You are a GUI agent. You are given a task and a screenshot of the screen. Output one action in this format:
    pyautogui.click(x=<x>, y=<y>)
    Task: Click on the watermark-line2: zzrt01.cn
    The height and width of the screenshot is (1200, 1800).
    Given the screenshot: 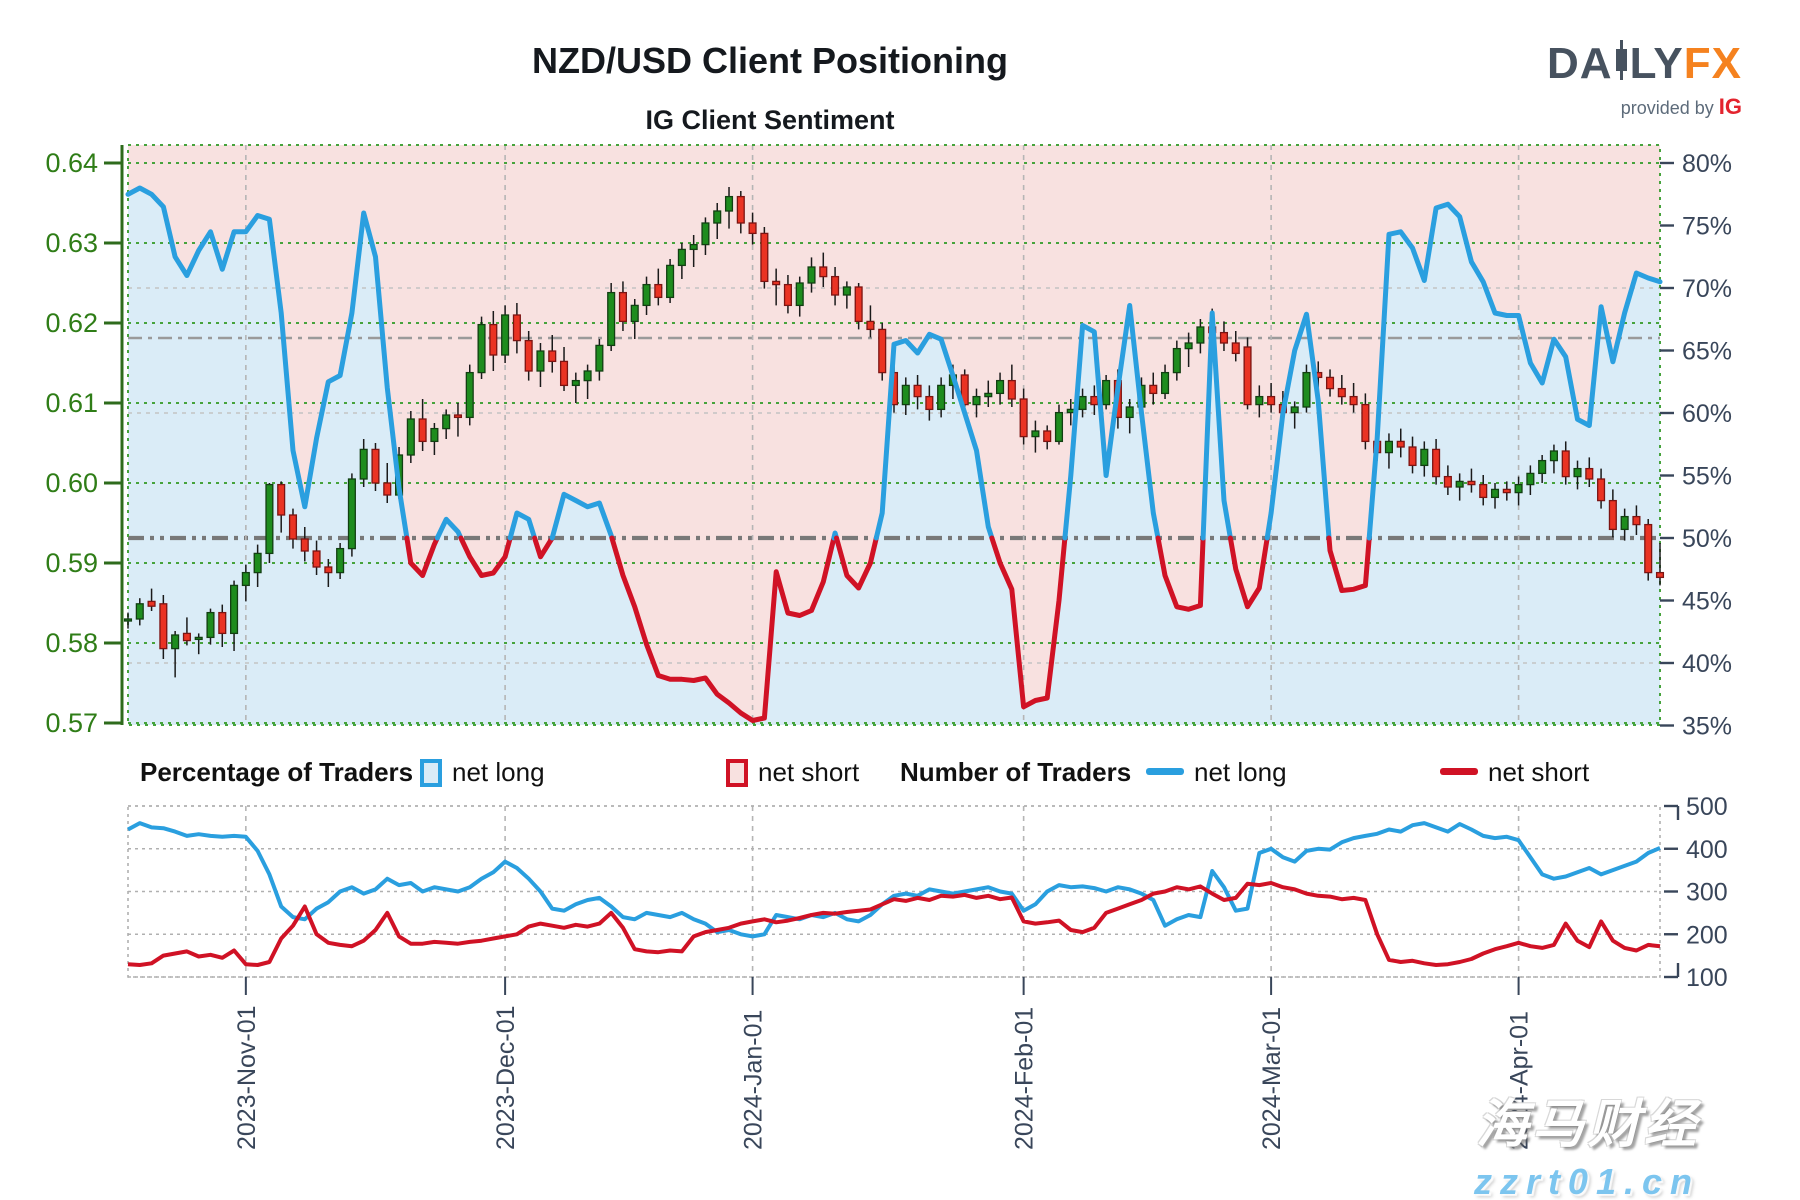 What is the action you would take?
    pyautogui.click(x=1586, y=1180)
    